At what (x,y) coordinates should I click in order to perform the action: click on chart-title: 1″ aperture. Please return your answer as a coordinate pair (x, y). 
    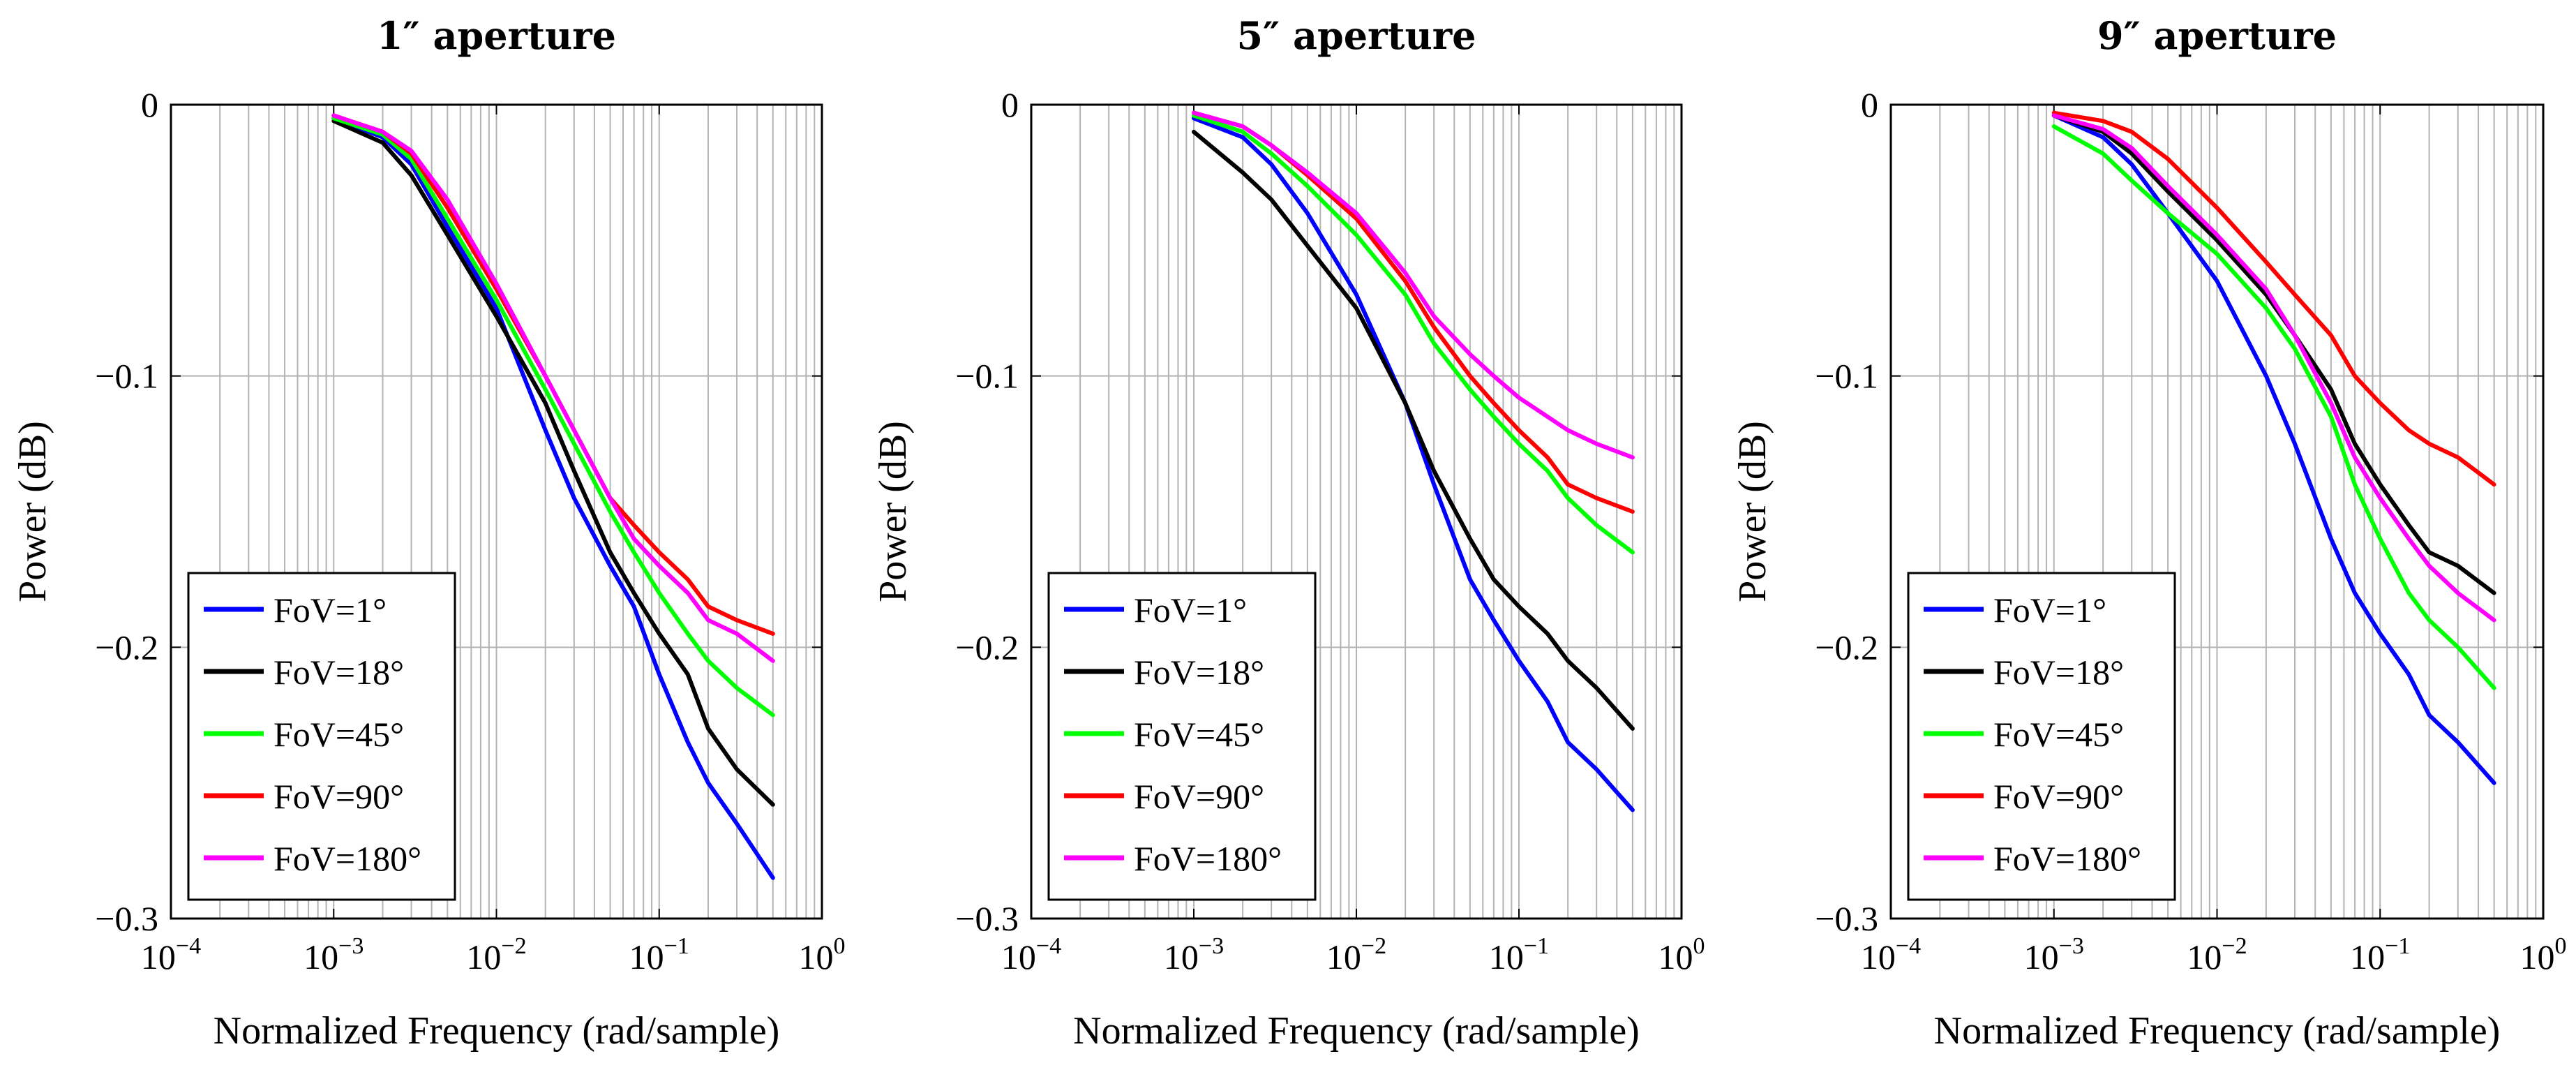
    Looking at the image, I should click on (496, 35).